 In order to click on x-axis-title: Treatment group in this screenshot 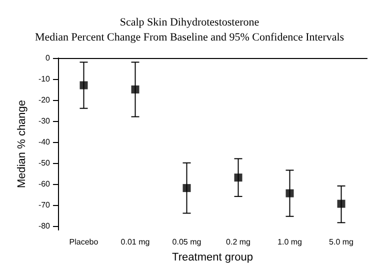, I will do `click(212, 258)`.